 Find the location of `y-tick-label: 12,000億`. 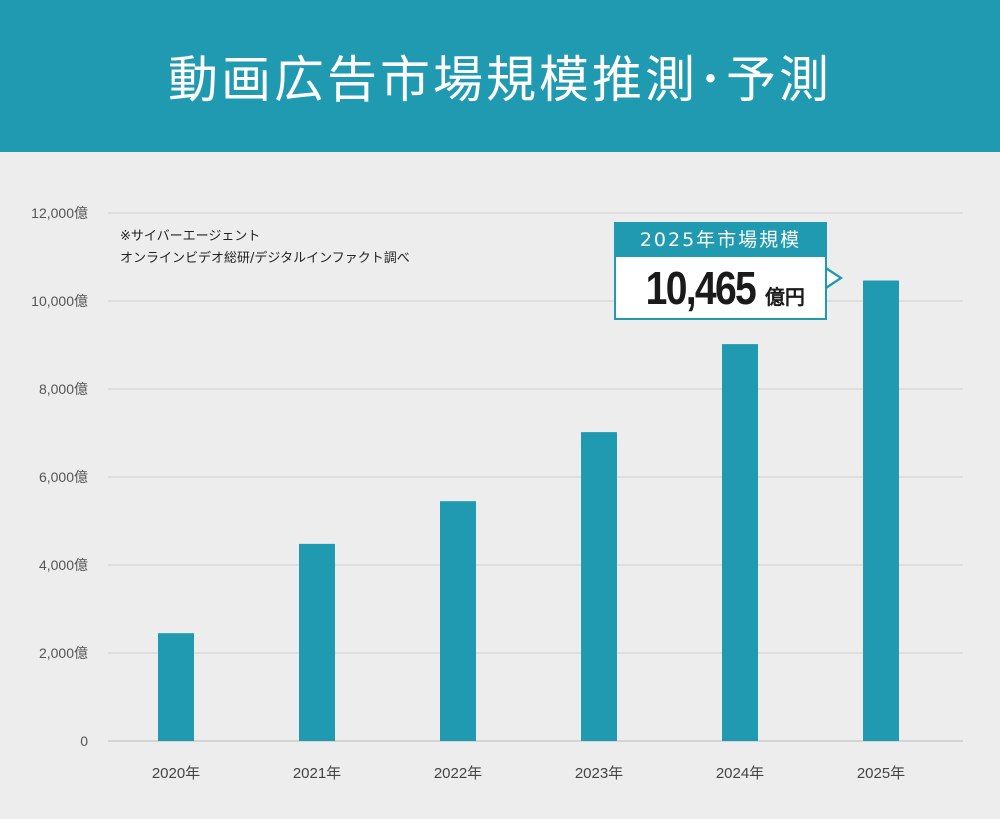

y-tick-label: 12,000億 is located at coordinates (59, 213).